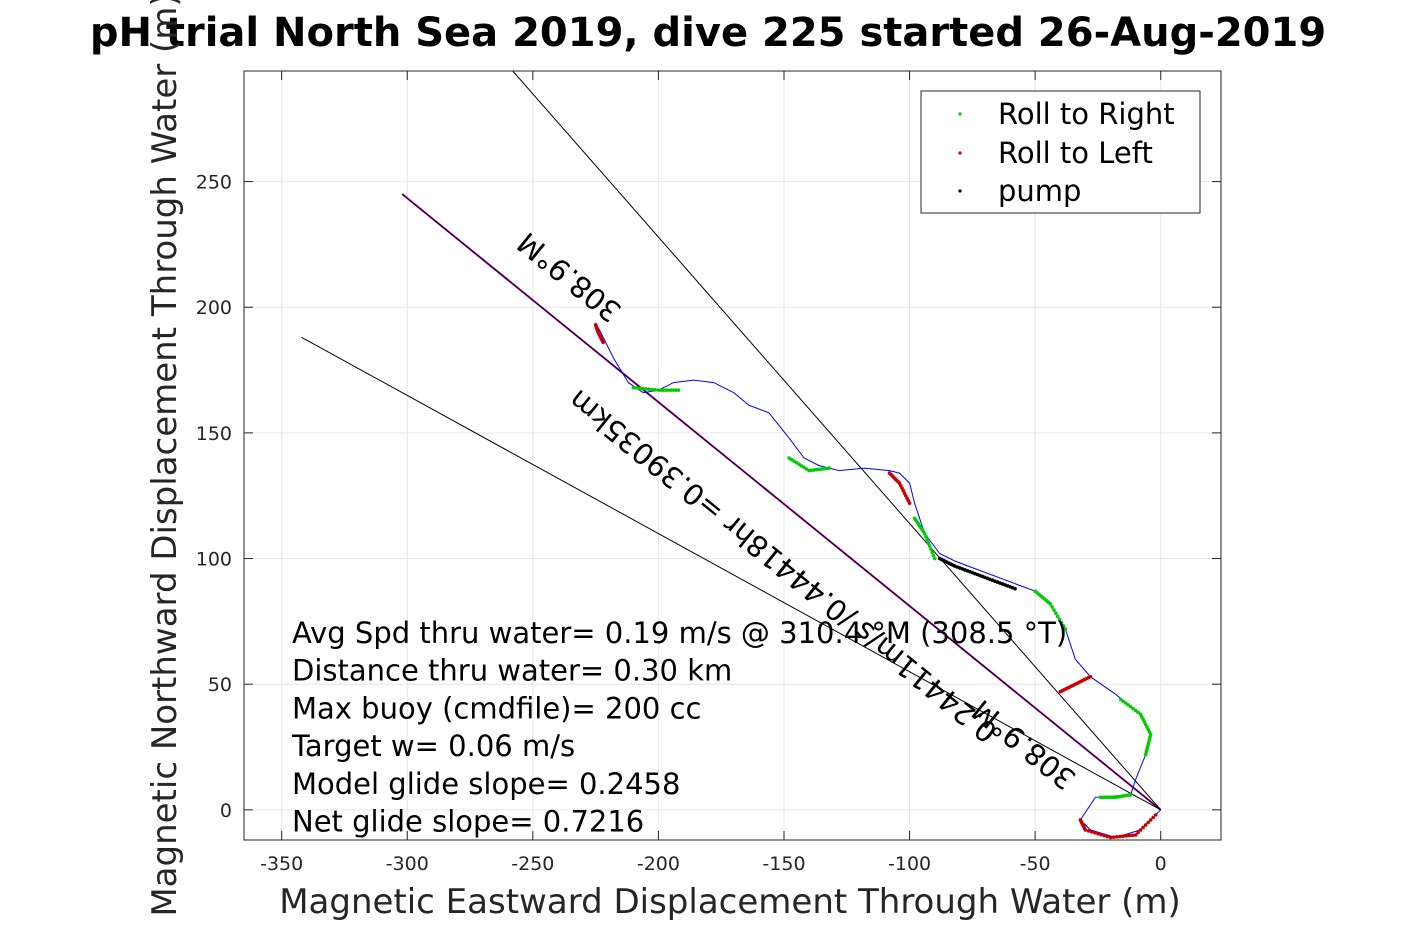  Describe the element at coordinates (1086, 114) in the screenshot. I see `legend-label-roll-right: Roll to Right` at that location.